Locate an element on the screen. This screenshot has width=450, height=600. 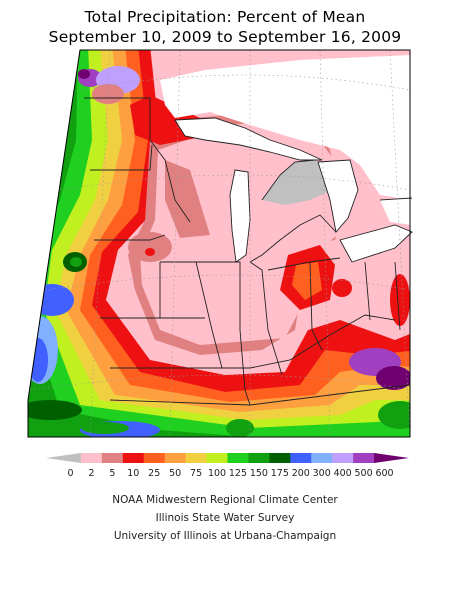
legend-label: 400 is located at coordinates (343, 473).